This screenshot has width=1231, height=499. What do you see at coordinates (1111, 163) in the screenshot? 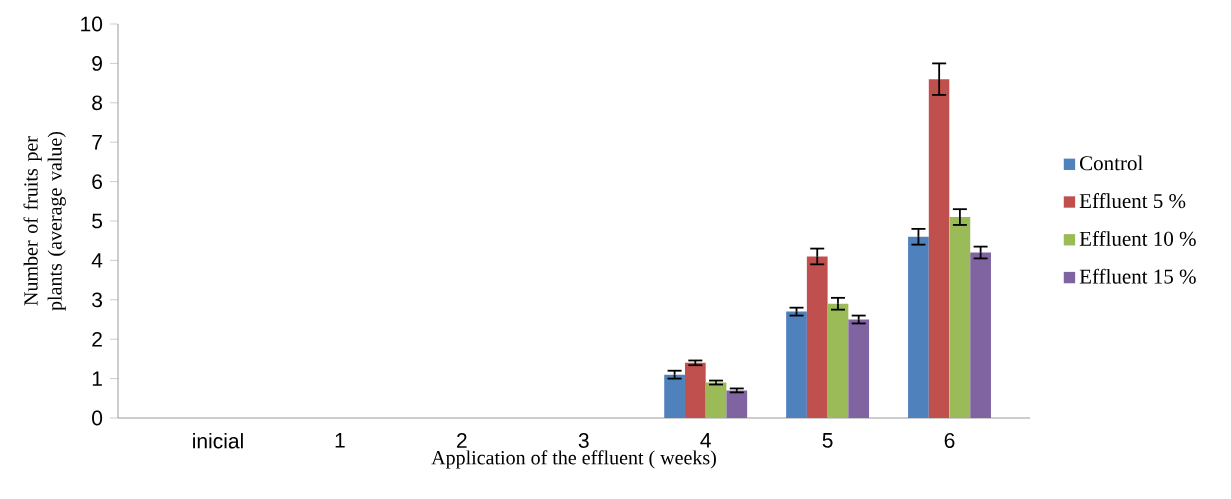
I see `legend-label: Control` at bounding box center [1111, 163].